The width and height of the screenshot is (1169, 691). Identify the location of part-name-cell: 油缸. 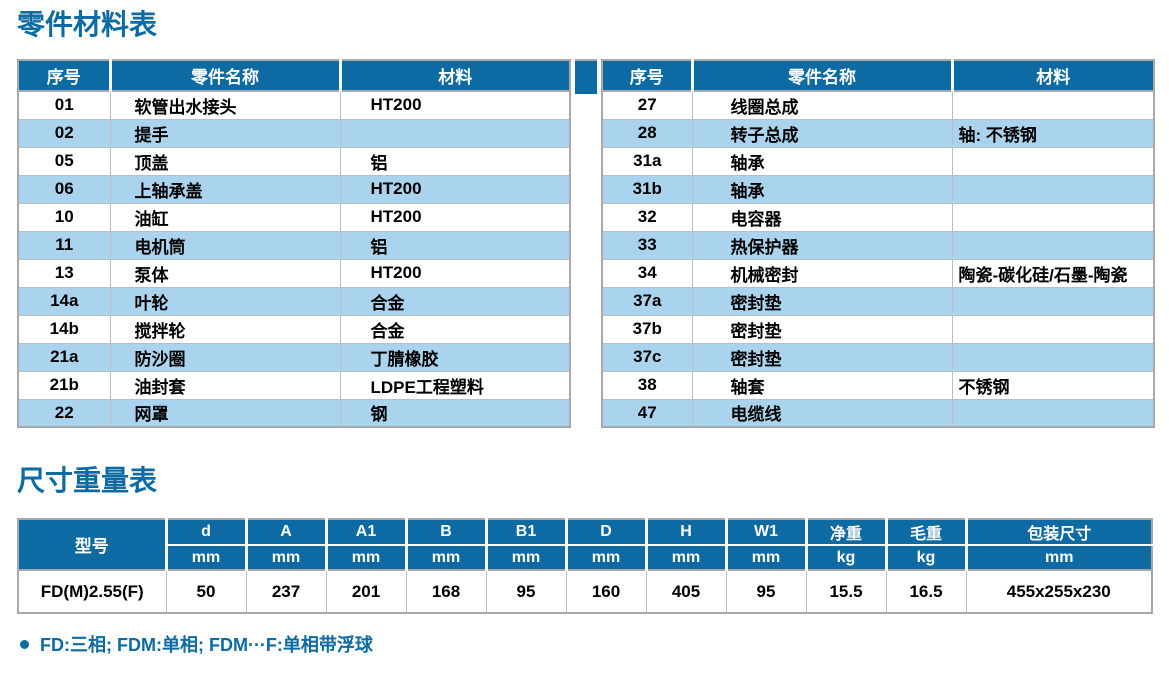
(225, 217).